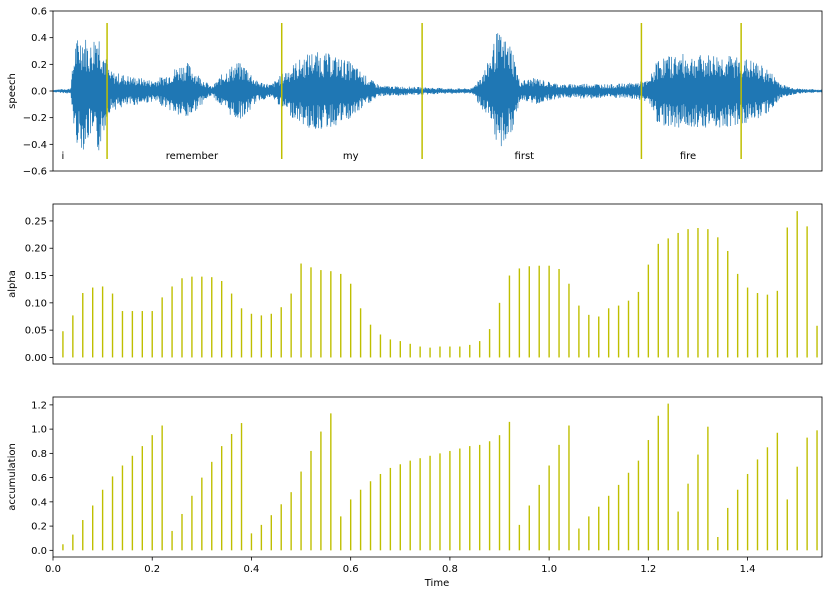 The height and width of the screenshot is (595, 830). I want to click on y-tick-label: 0.8, so click(39, 454).